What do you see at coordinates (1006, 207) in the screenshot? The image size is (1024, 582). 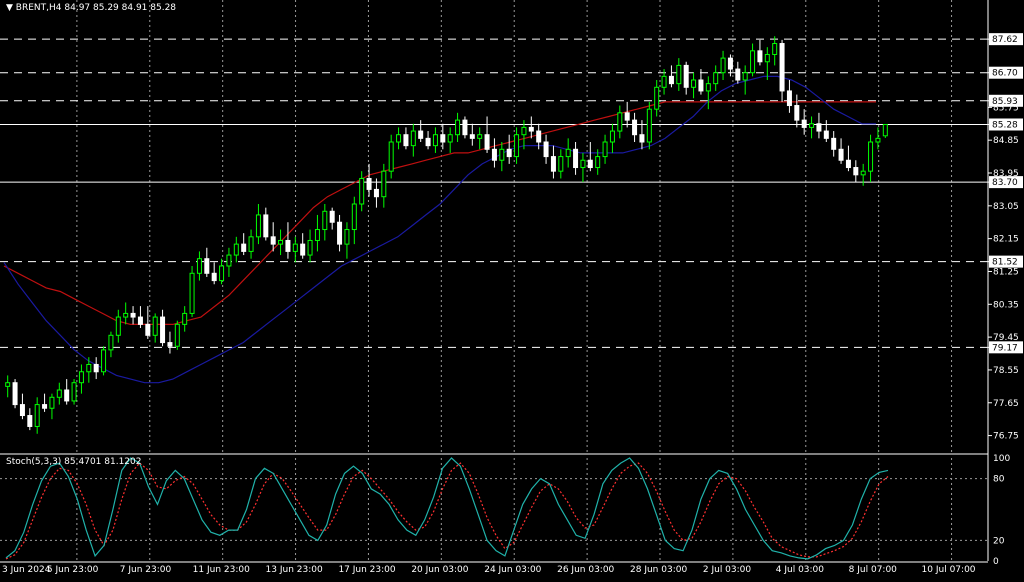 I see `price-tick-label: 83.05` at bounding box center [1006, 207].